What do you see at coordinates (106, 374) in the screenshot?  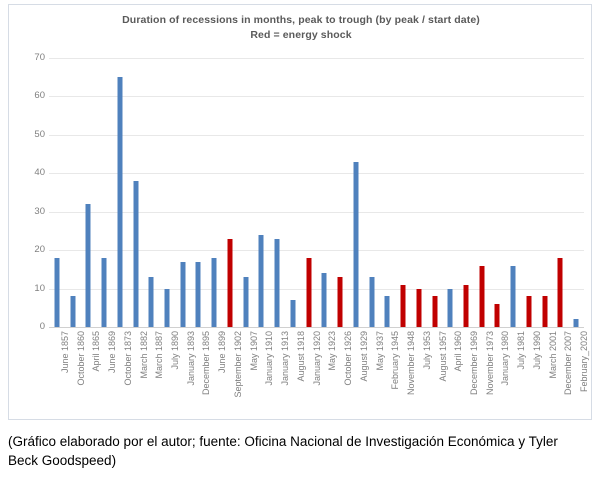 I see `x-axis-tick: June 1869` at bounding box center [106, 374].